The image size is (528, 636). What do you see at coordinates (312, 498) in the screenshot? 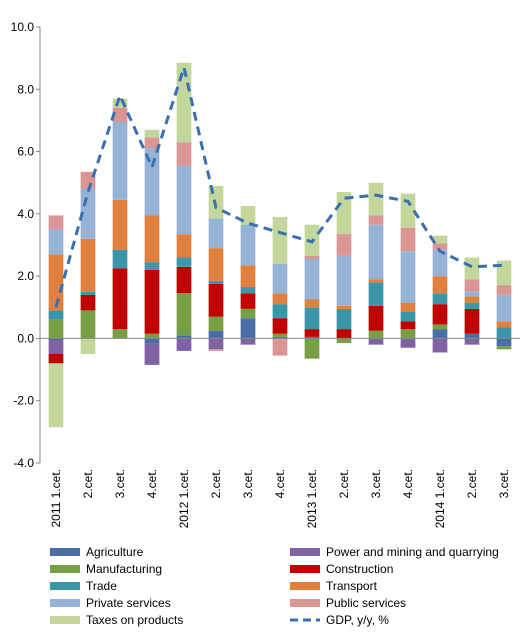
I see `x-tick-label: 2013 1.cet.` at bounding box center [312, 498].